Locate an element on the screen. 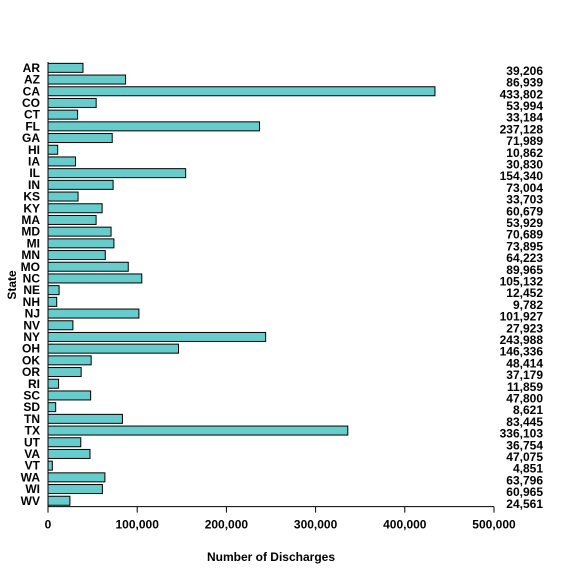  value-label-sc: 47,800 is located at coordinates (524, 398).